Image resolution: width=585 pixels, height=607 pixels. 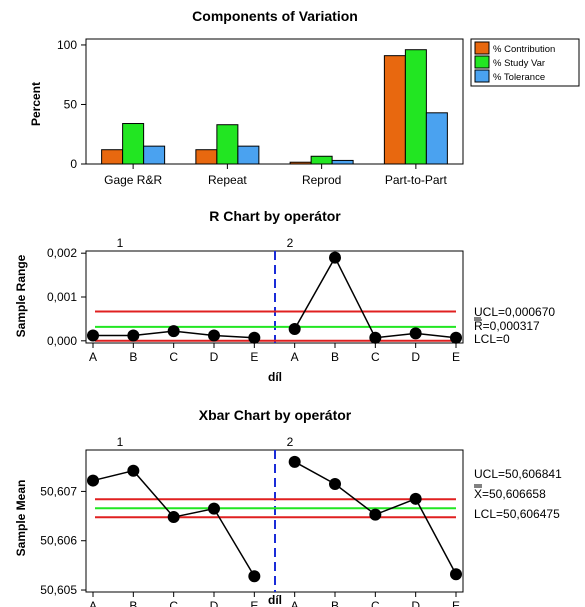 What do you see at coordinates (518, 474) in the screenshot?
I see `limit-label: UCL=50,606841` at bounding box center [518, 474].